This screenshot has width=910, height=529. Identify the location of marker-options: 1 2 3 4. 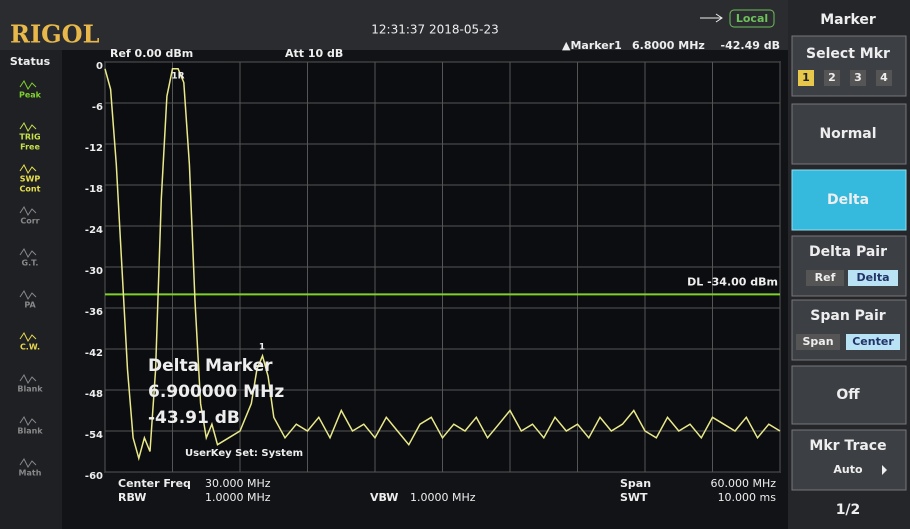
(845, 78).